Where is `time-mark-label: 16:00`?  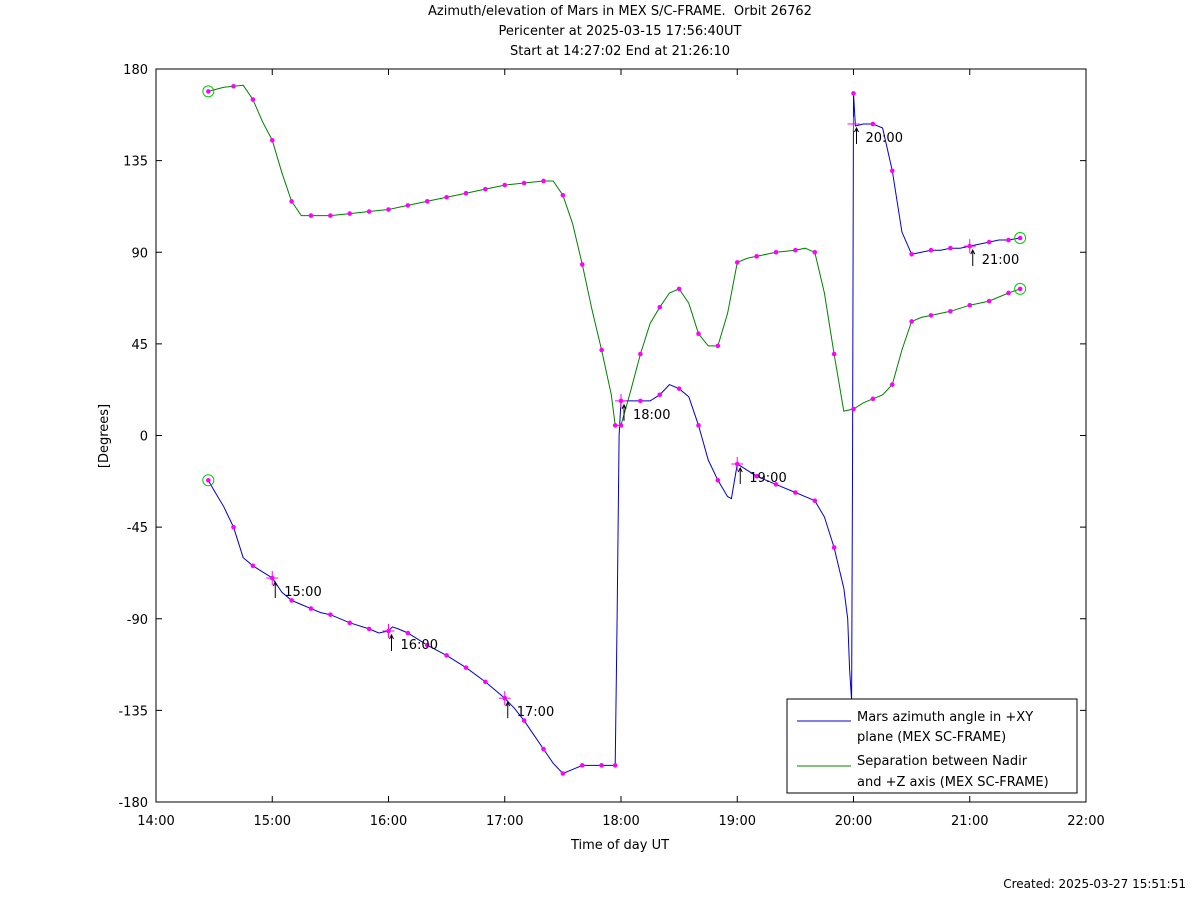 time-mark-label: 16:00 is located at coordinates (419, 645).